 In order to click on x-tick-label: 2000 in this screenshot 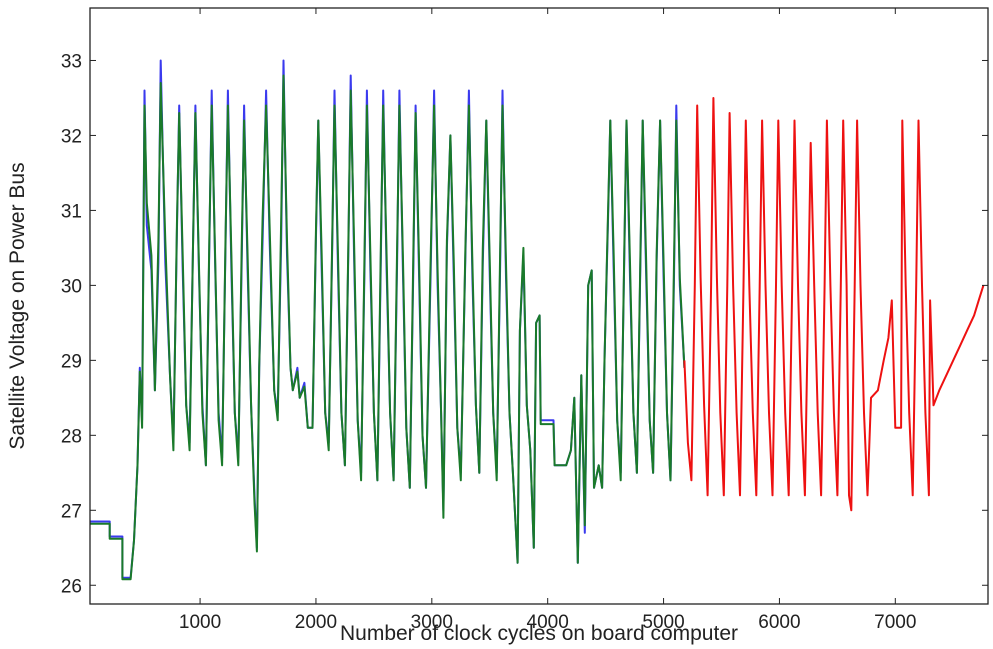, I will do `click(316, 622)`.